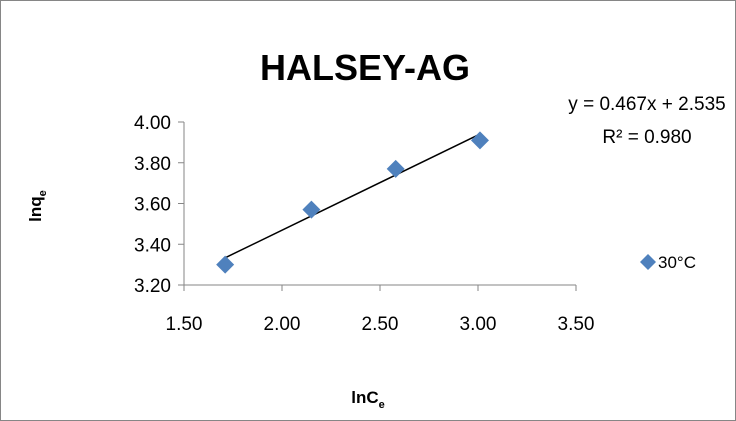 The image size is (736, 421). What do you see at coordinates (380, 324) in the screenshot?
I see `x-tick-label: 2.50` at bounding box center [380, 324].